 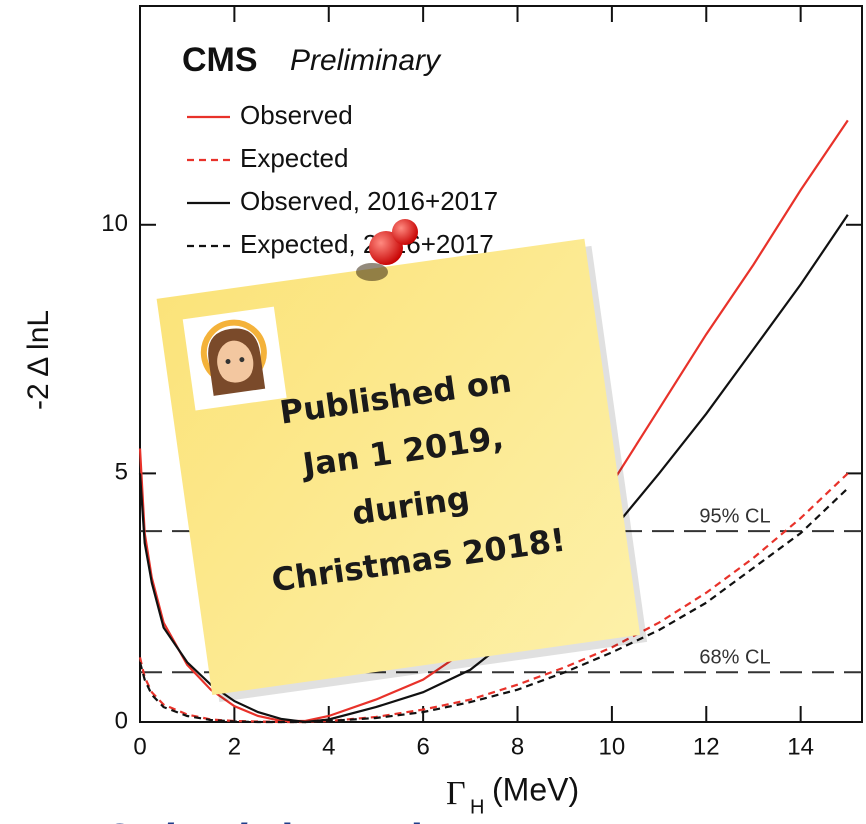 What do you see at coordinates (387, 250) in the screenshot?
I see `pushpin` at bounding box center [387, 250].